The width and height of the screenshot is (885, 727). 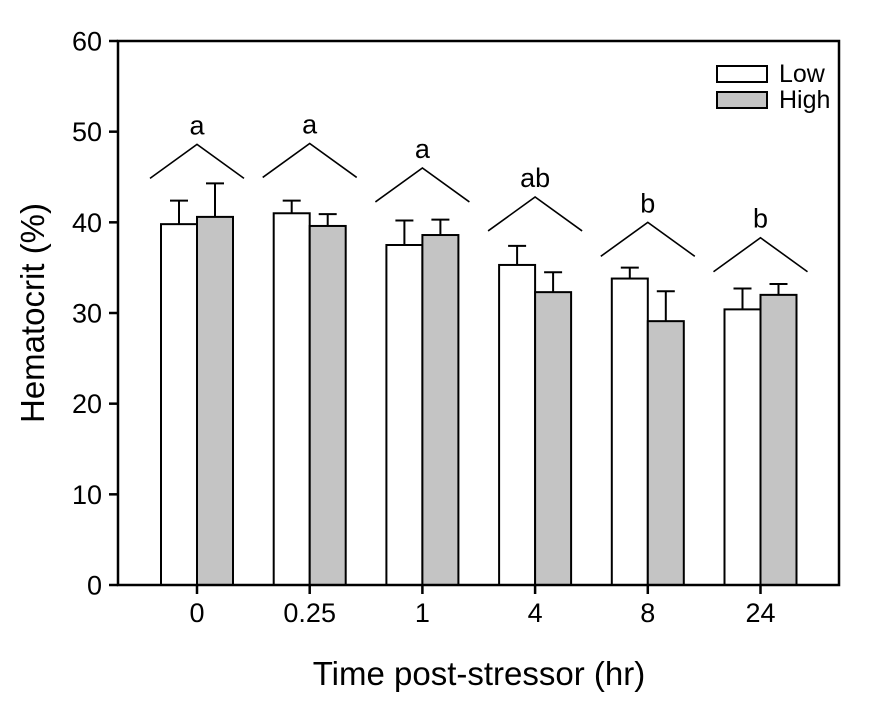 I want to click on x-tick-label-2: 1, so click(x=422, y=613).